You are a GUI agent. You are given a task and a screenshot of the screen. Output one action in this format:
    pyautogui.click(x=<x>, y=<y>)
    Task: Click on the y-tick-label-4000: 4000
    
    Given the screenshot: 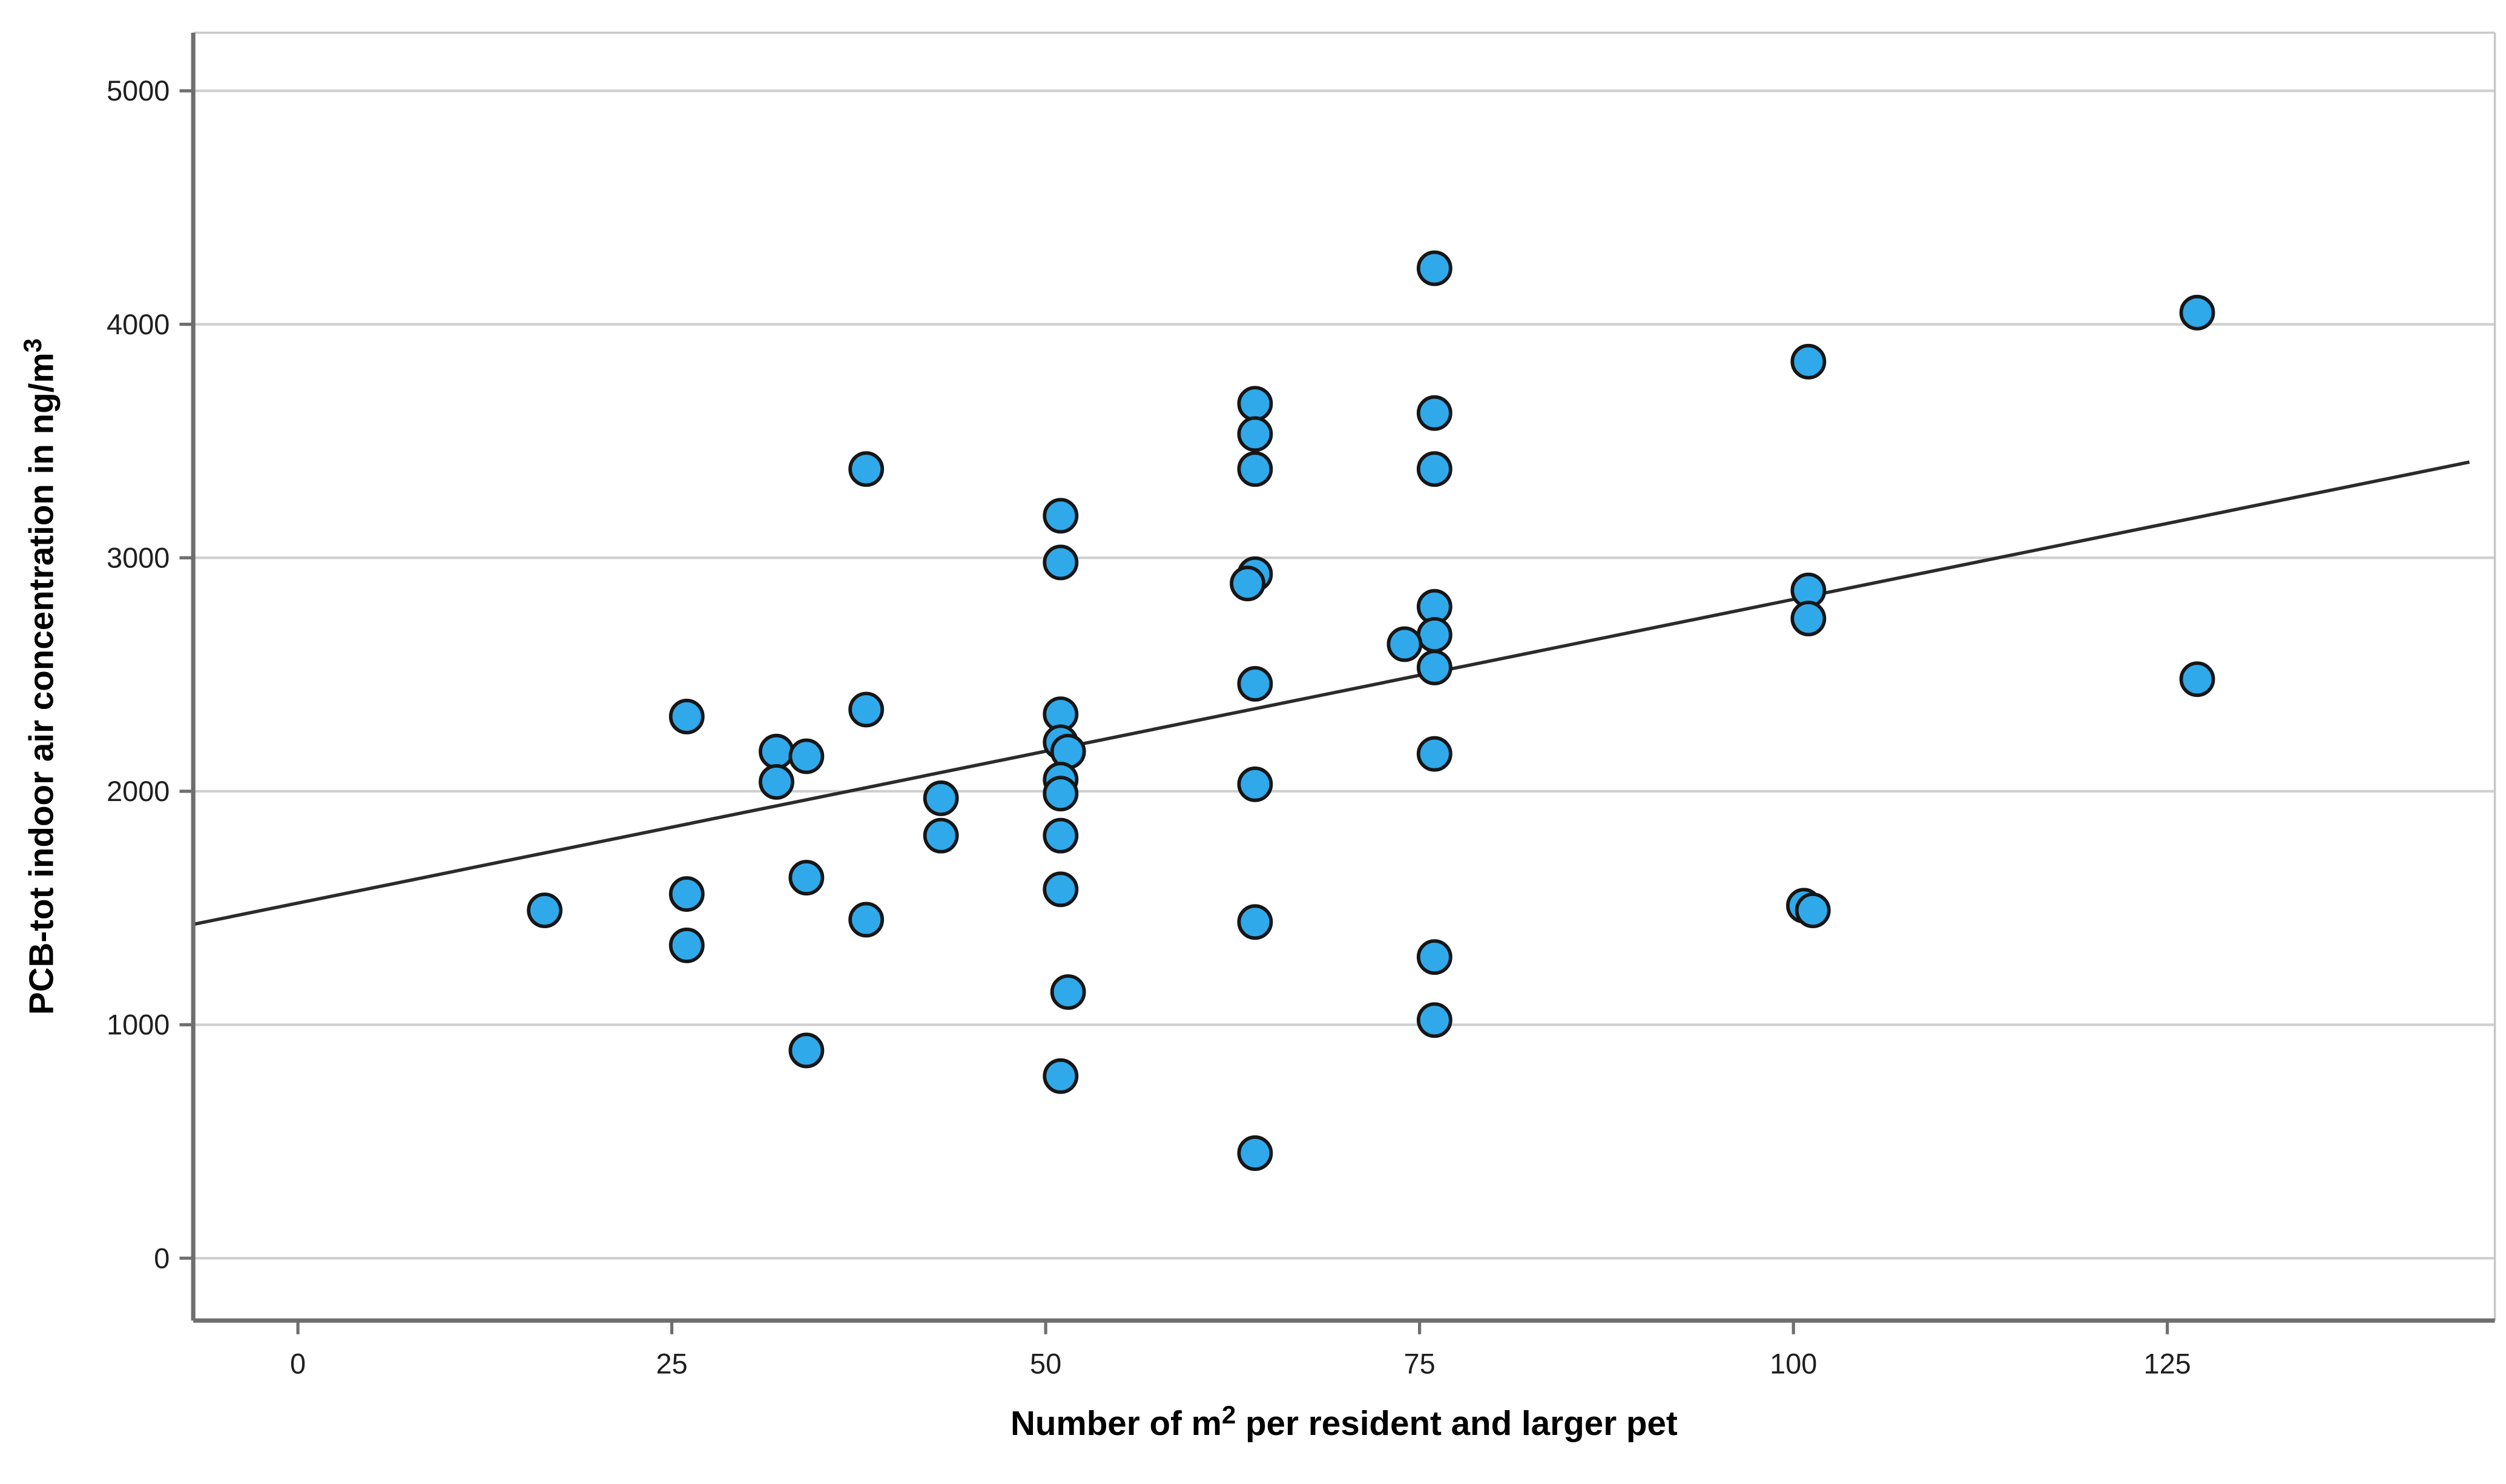 What is the action you would take?
    pyautogui.click(x=138, y=325)
    